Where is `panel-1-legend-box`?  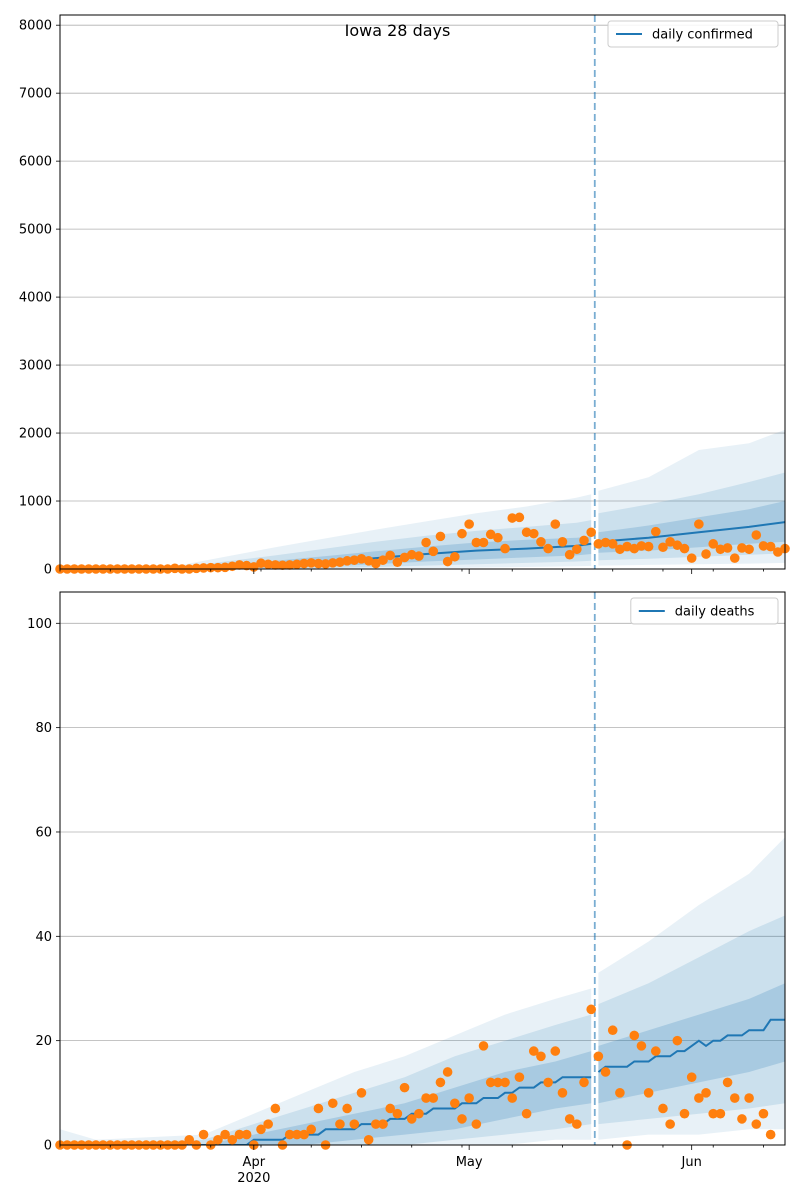 panel-1-legend-box is located at coordinates (704, 611).